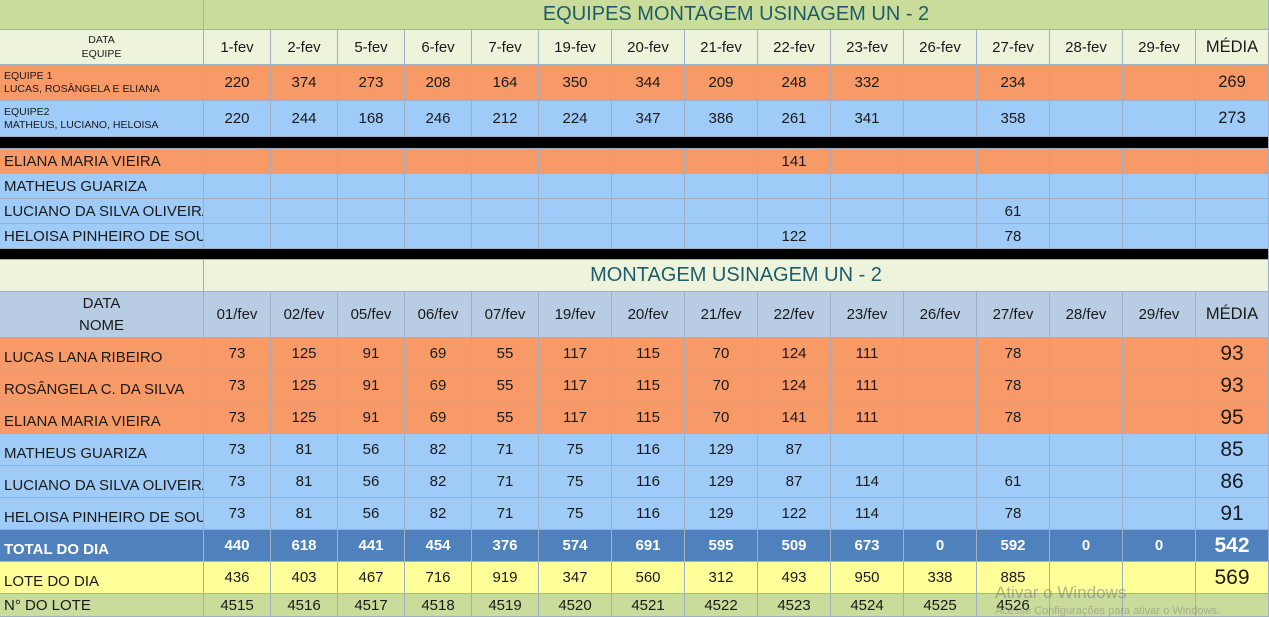  I want to click on lote-cell: 436, so click(237, 578).